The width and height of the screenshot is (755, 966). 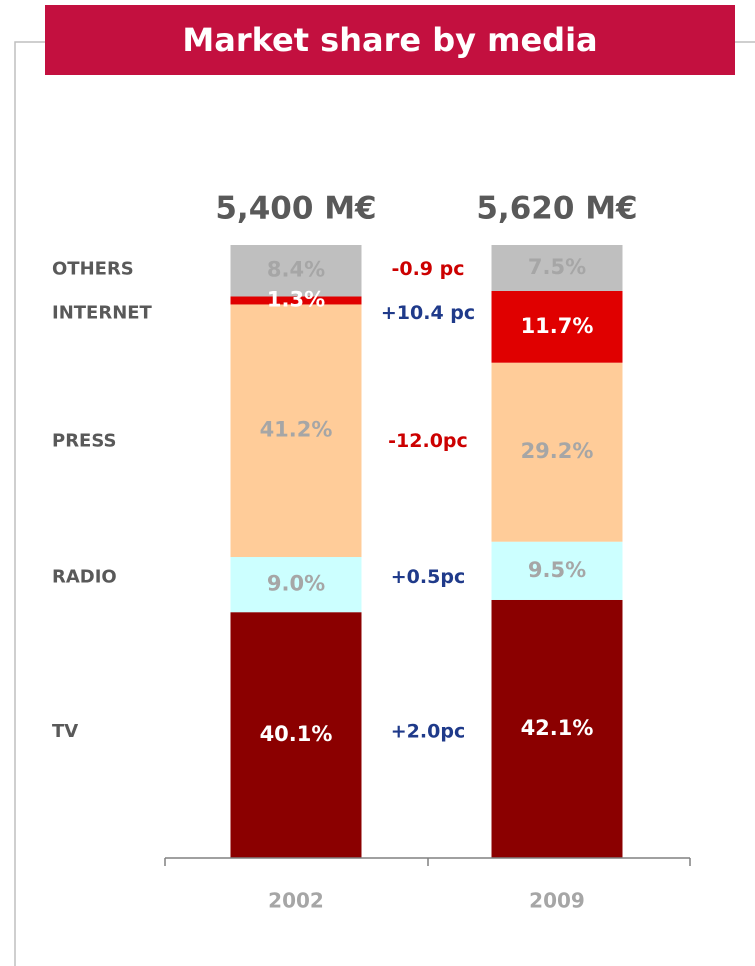 I want to click on series-label: PRESS, so click(x=84, y=440).